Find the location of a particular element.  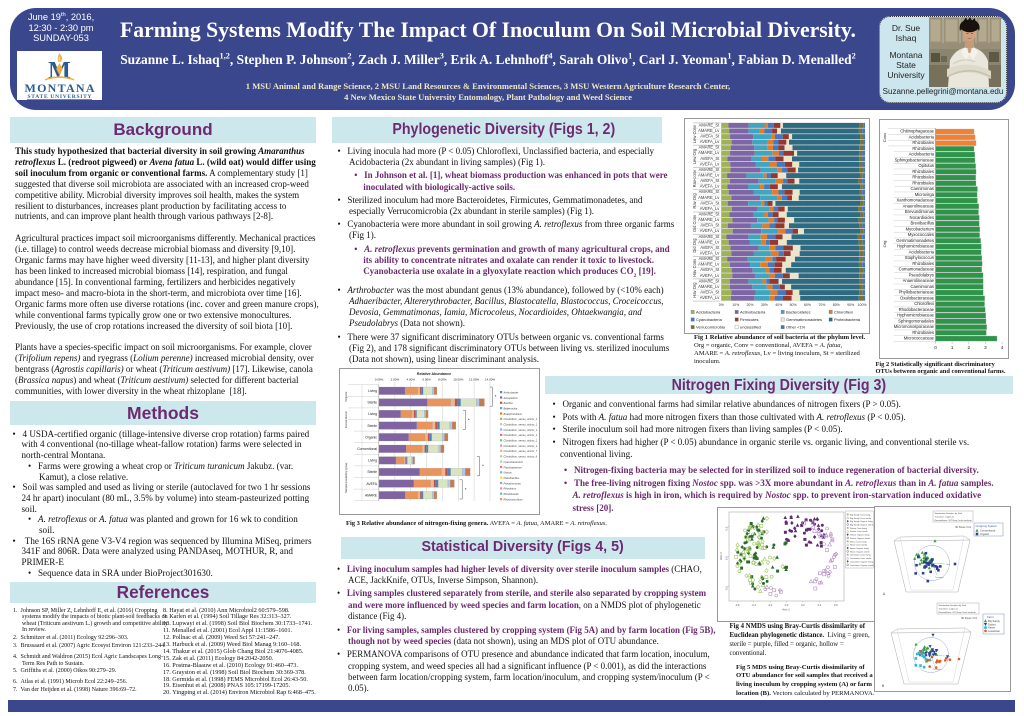

svg-text: Axis 2 is located at coordinates (721, 556).